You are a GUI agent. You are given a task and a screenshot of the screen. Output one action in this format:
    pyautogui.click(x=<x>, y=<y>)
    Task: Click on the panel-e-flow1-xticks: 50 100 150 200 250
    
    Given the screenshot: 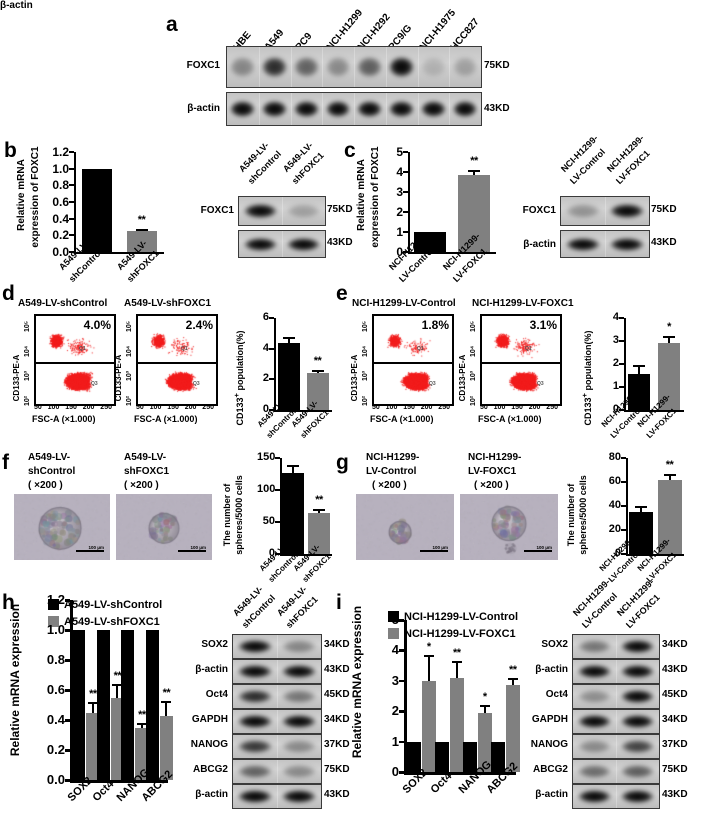 What is the action you would take?
    pyautogui.click(x=519, y=407)
    